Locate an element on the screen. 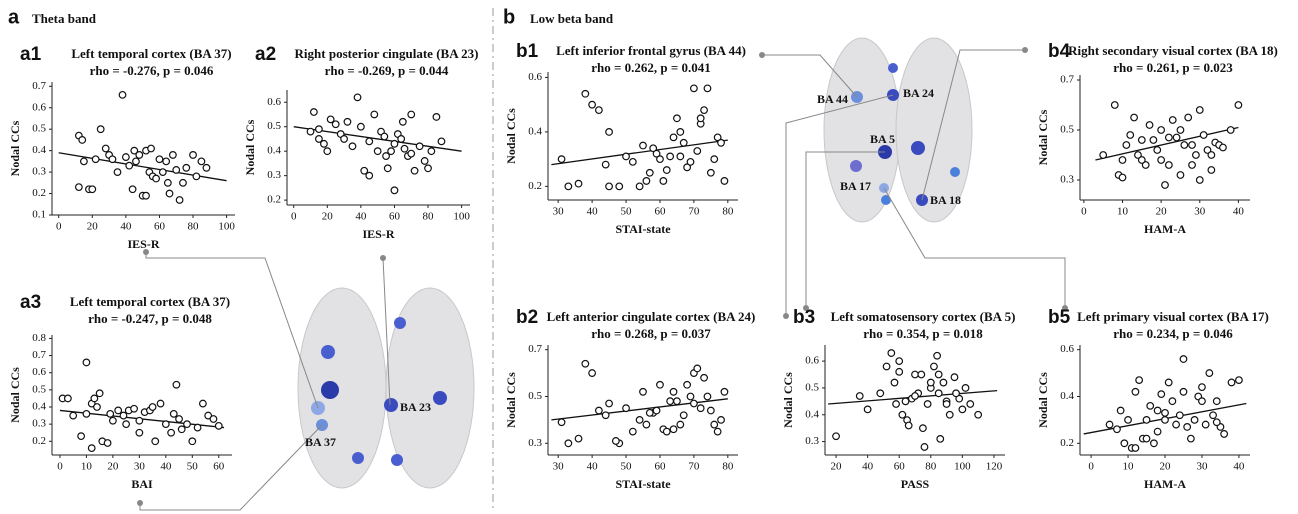  x-axis-label: STAI-state is located at coordinates (643, 484).